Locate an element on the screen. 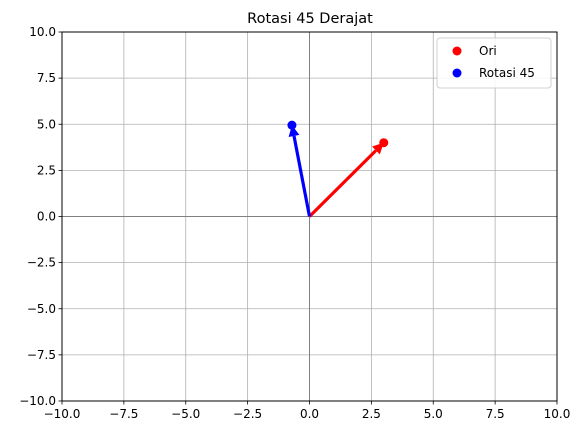  legend: Ori Rotasi 45 is located at coordinates (494, 63).